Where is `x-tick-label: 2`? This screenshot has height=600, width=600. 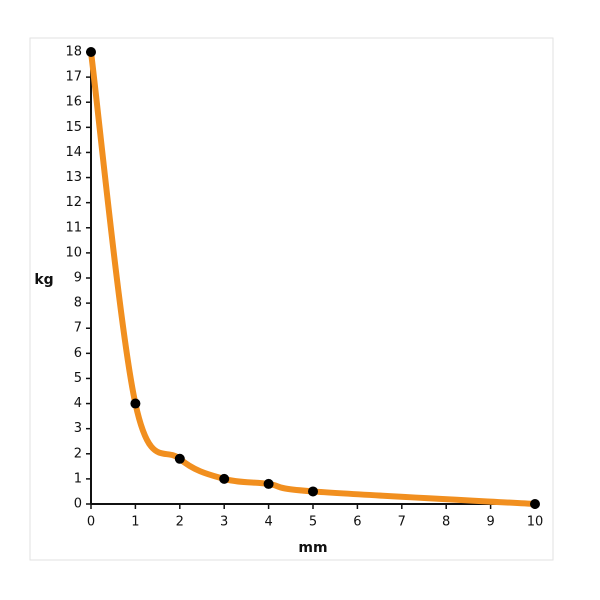
x-tick-label: 2 is located at coordinates (180, 522).